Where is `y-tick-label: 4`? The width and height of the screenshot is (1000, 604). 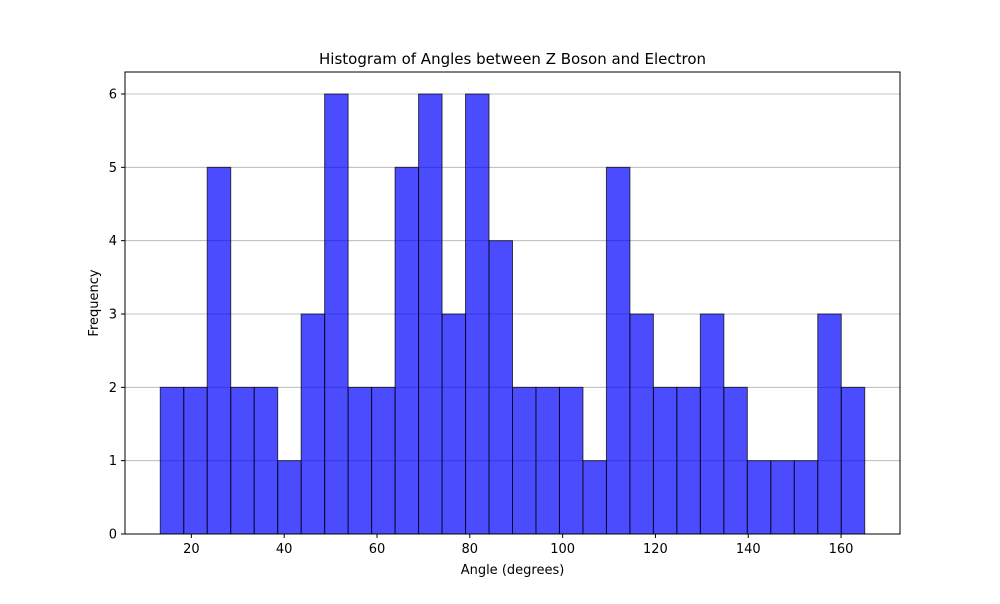 y-tick-label: 4 is located at coordinates (113, 241).